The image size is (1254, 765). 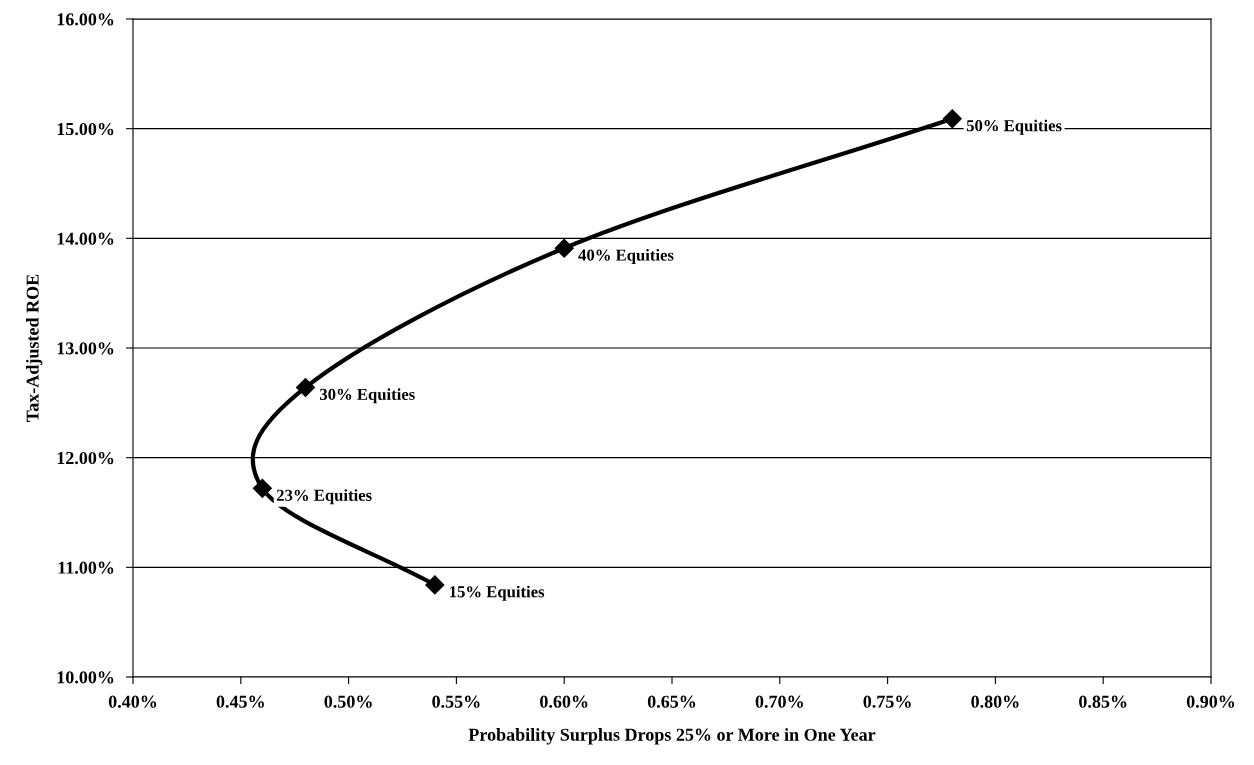 What do you see at coordinates (779, 701) in the screenshot?
I see `x-tick-label: 0.70%` at bounding box center [779, 701].